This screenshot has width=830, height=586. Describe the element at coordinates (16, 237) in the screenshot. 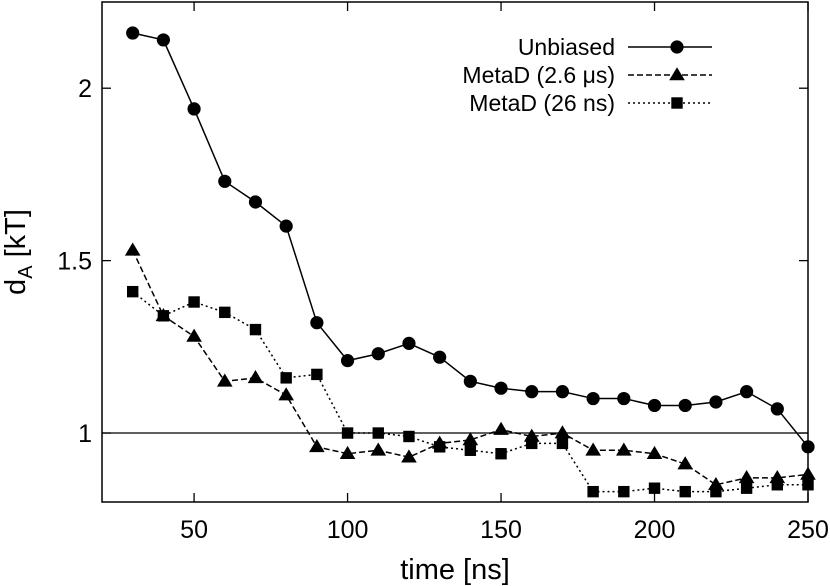

I see `y-axis-label-unit: [kT]` at that location.